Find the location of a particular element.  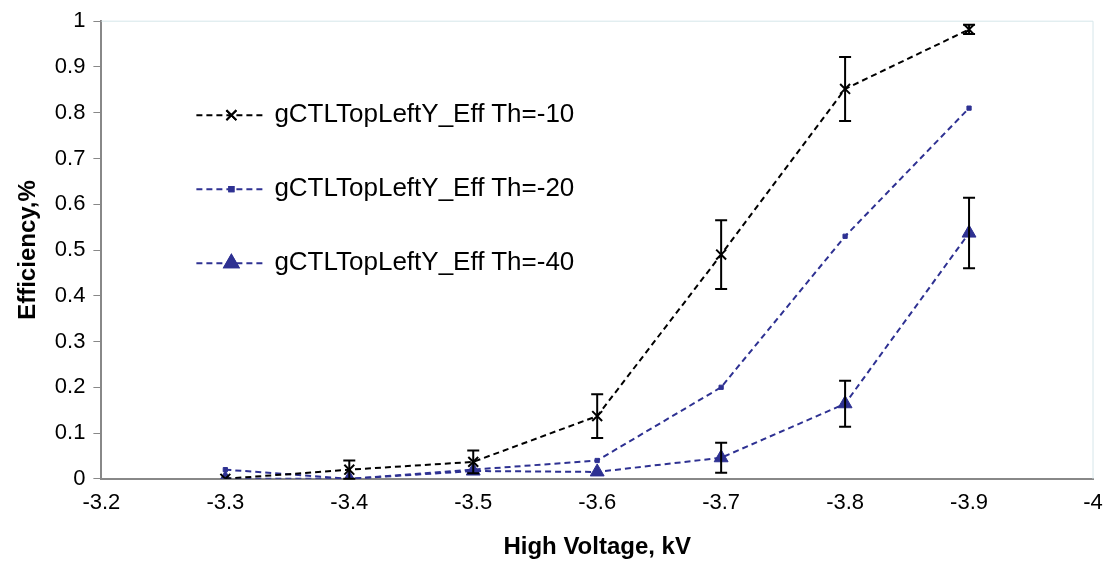

legend-label: gCTLTopLeftY_Eff Th=-10 is located at coordinates (424, 113).